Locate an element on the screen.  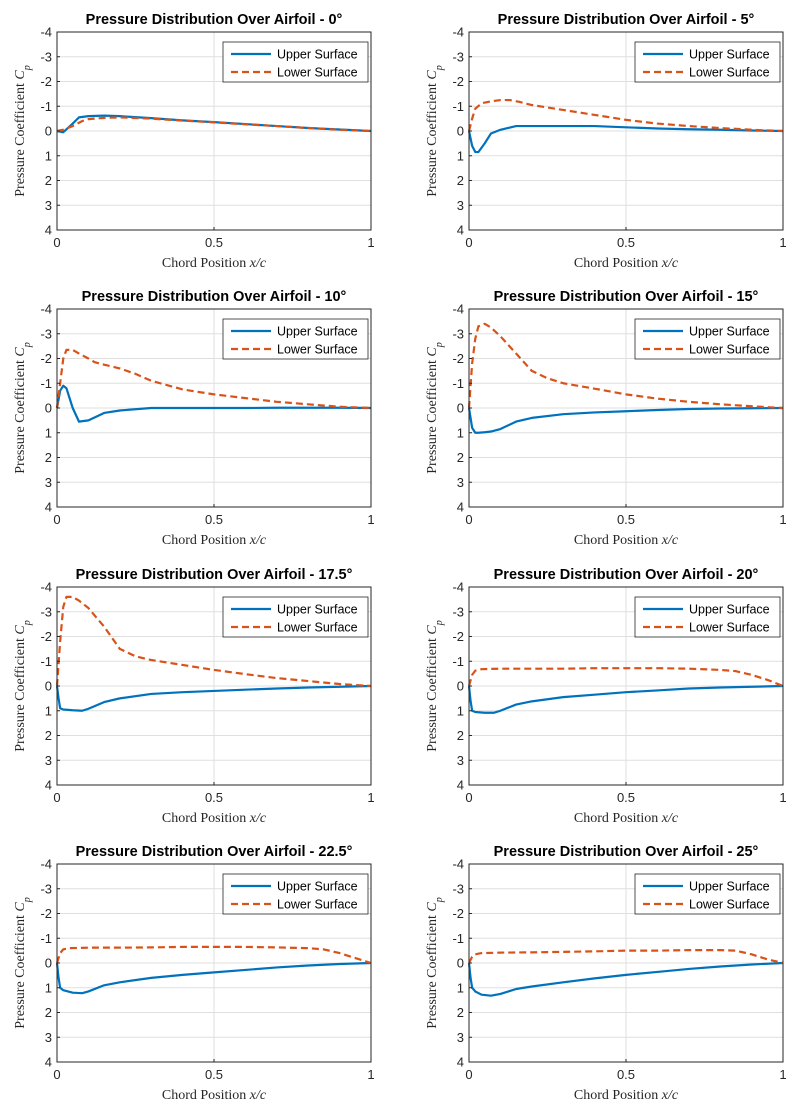
chart-title: Pressure Distribution Over Airfoil - 20° is located at coordinates (626, 575).